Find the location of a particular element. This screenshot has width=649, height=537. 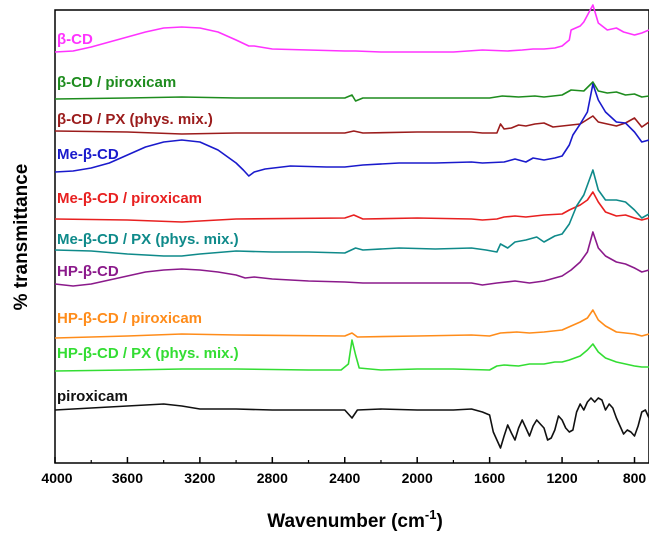

series-label-4: Me-β-CD is located at coordinates (88, 154).